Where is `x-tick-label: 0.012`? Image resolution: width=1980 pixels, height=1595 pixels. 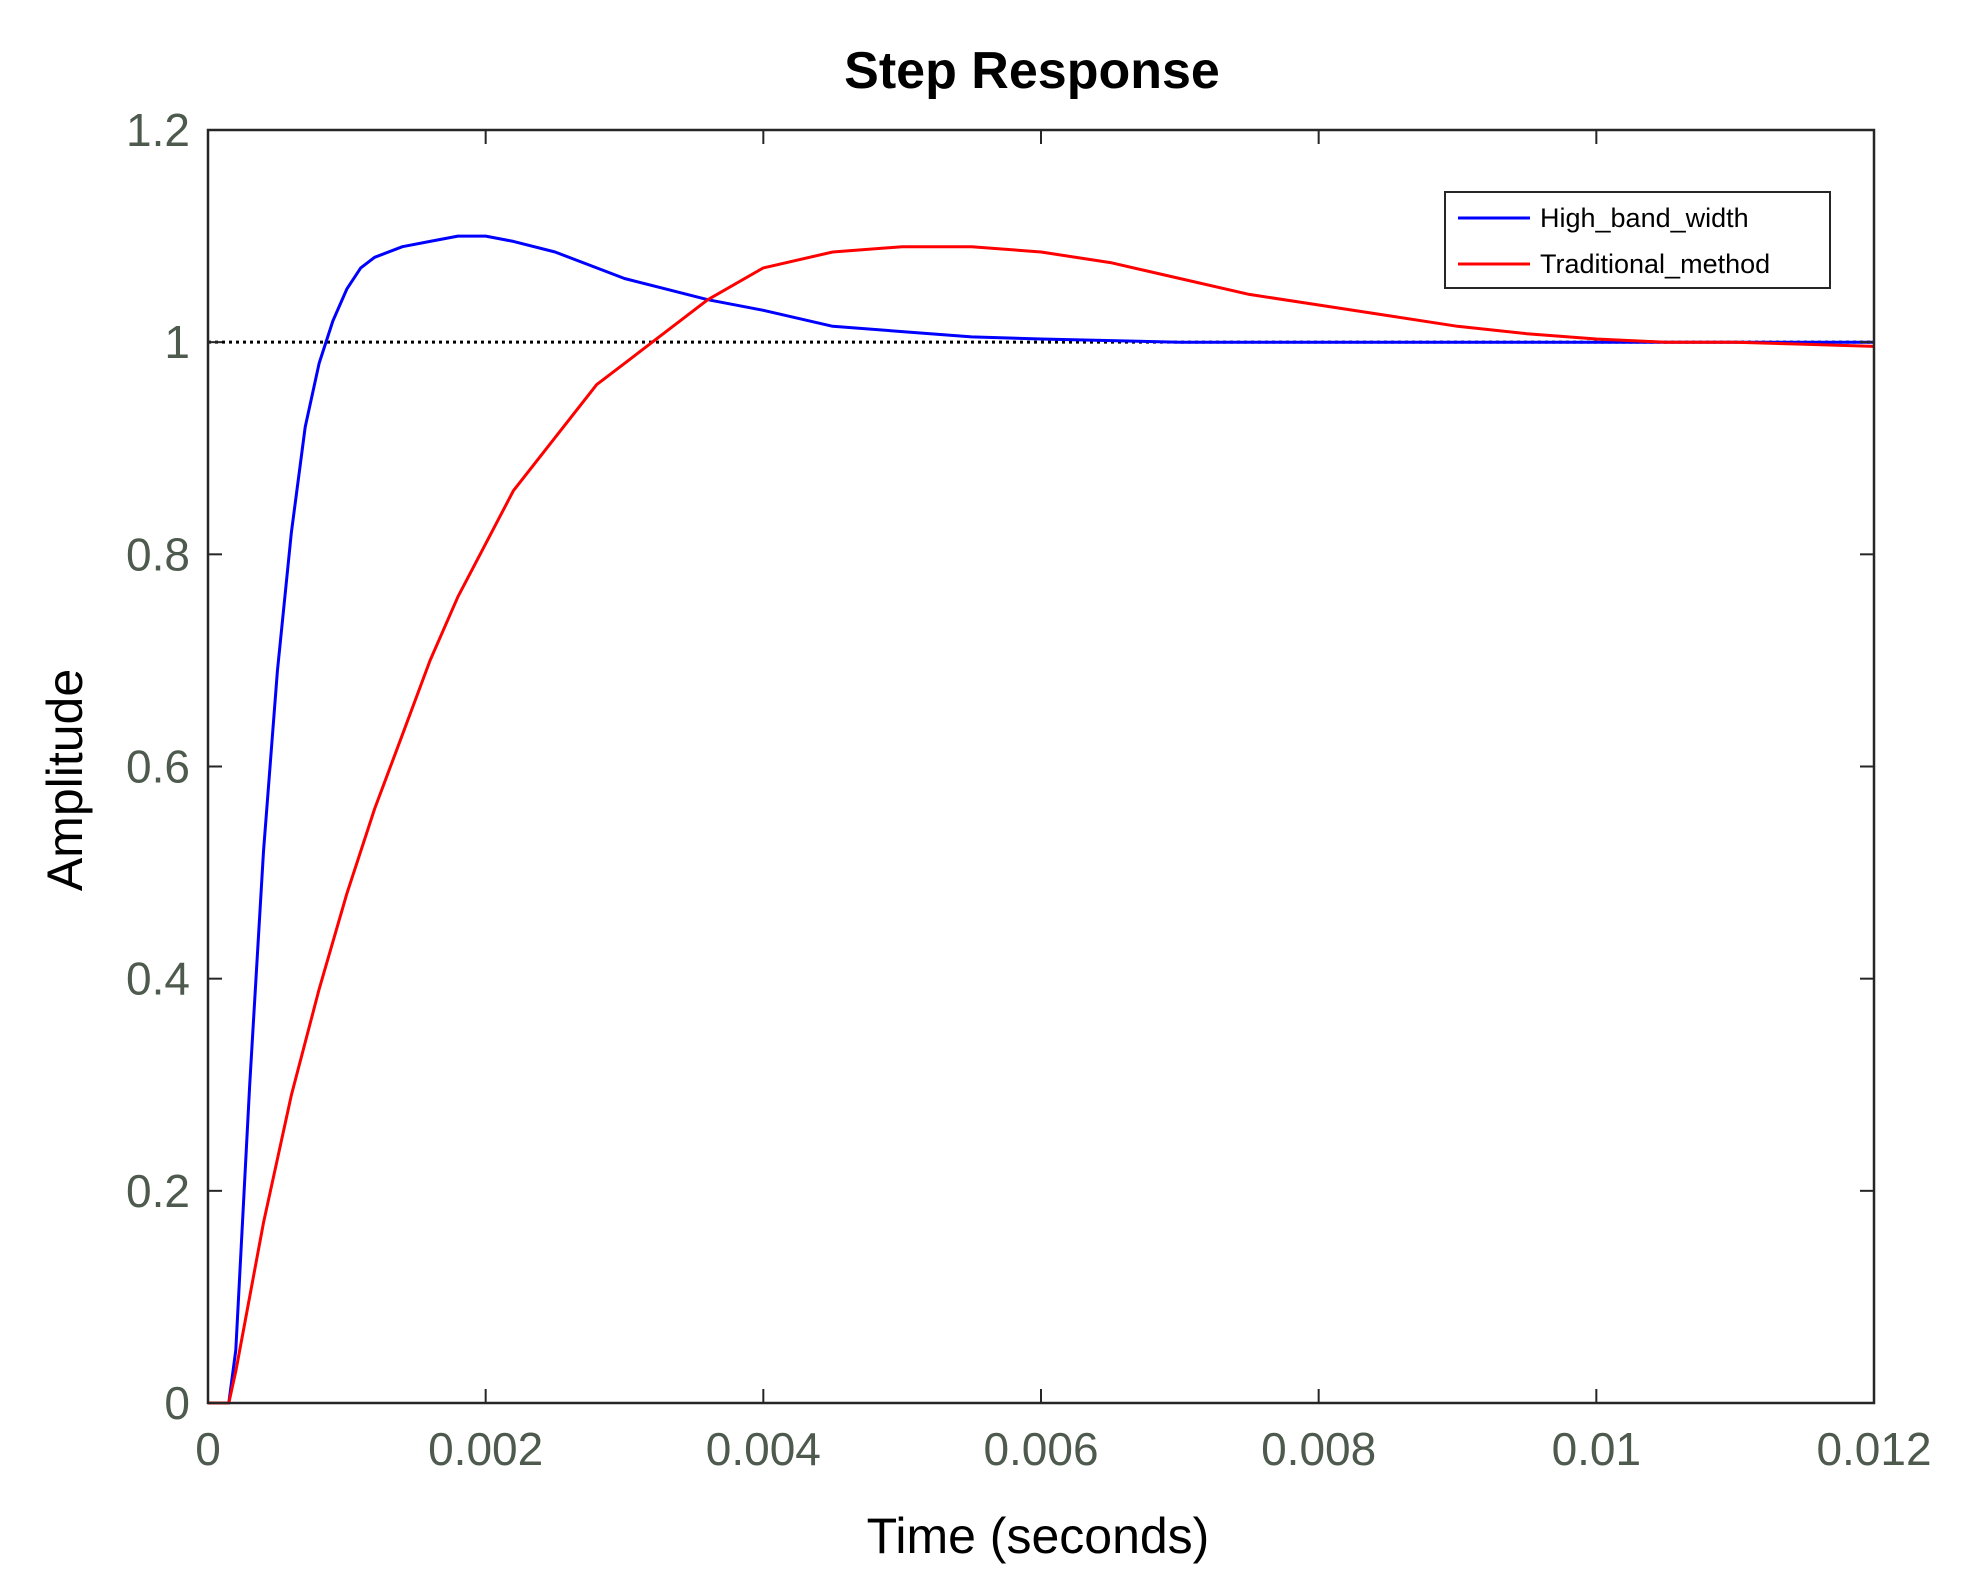 x-tick-label: 0.012 is located at coordinates (1873, 1449).